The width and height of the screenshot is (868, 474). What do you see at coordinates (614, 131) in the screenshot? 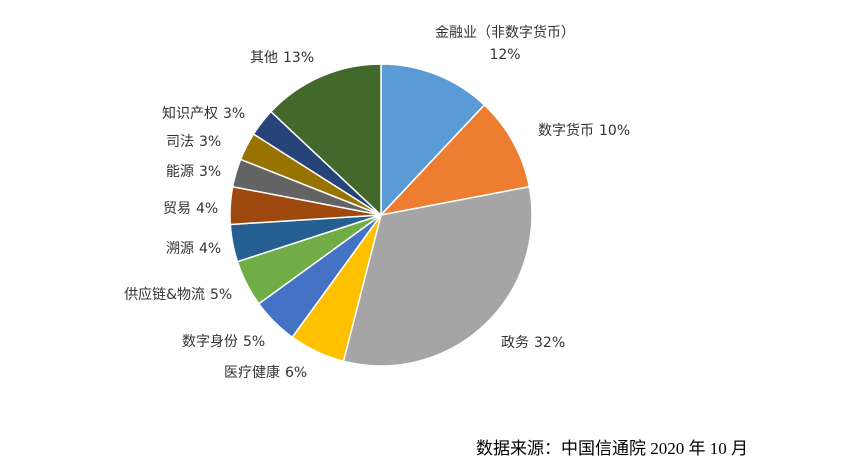
I see `value-label: 10%` at bounding box center [614, 131].